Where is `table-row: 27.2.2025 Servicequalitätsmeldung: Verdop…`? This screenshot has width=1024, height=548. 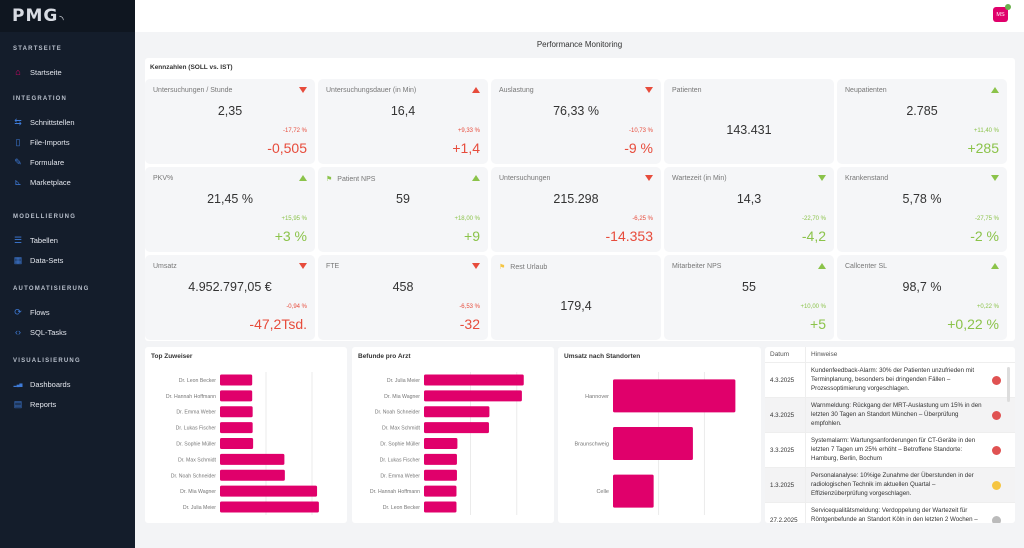
table-row: 27.2.2025 Servicequalitätsmeldung: Verdop… is located at coordinates (890, 513).